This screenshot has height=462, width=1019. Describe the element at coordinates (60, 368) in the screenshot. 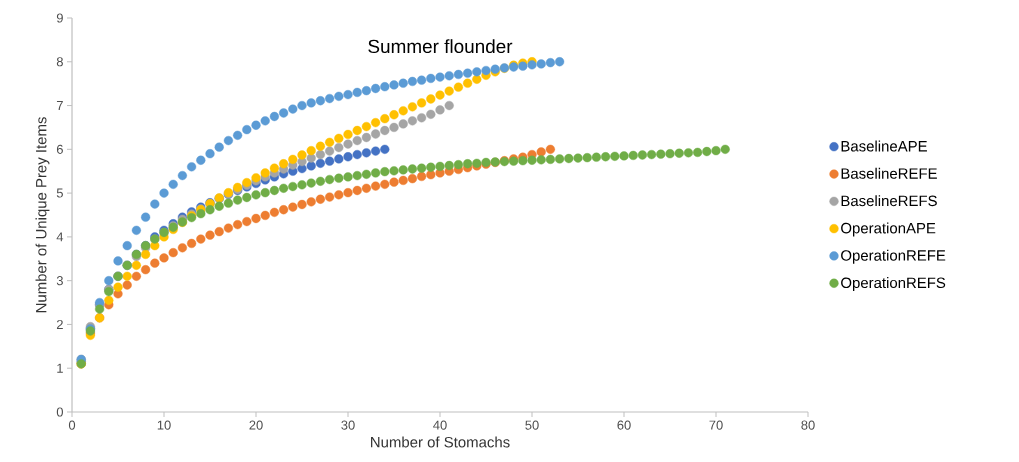

I see `y-tick-label: 1` at that location.